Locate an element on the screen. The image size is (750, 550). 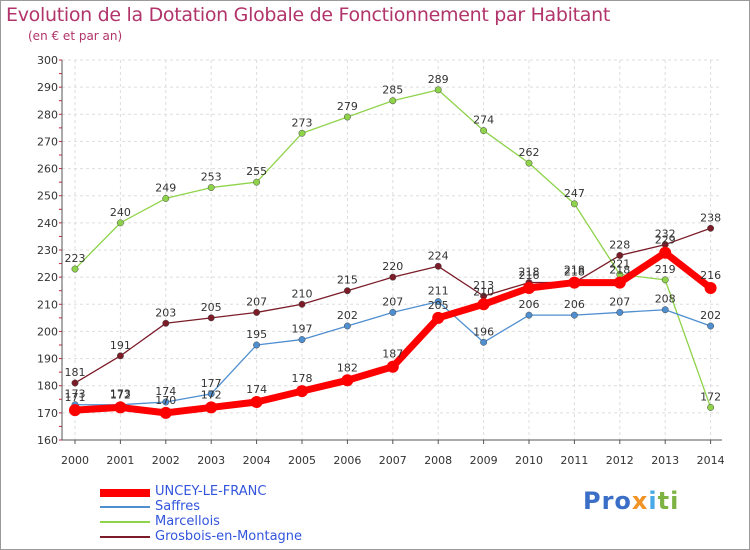
y-tick-label: 170 is located at coordinates (47, 413).